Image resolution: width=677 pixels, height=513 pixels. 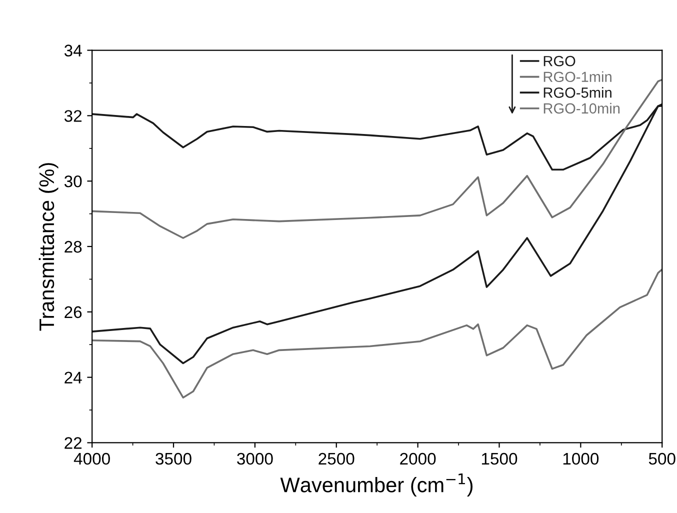 I want to click on y-tick-label: 22, so click(x=73, y=443).